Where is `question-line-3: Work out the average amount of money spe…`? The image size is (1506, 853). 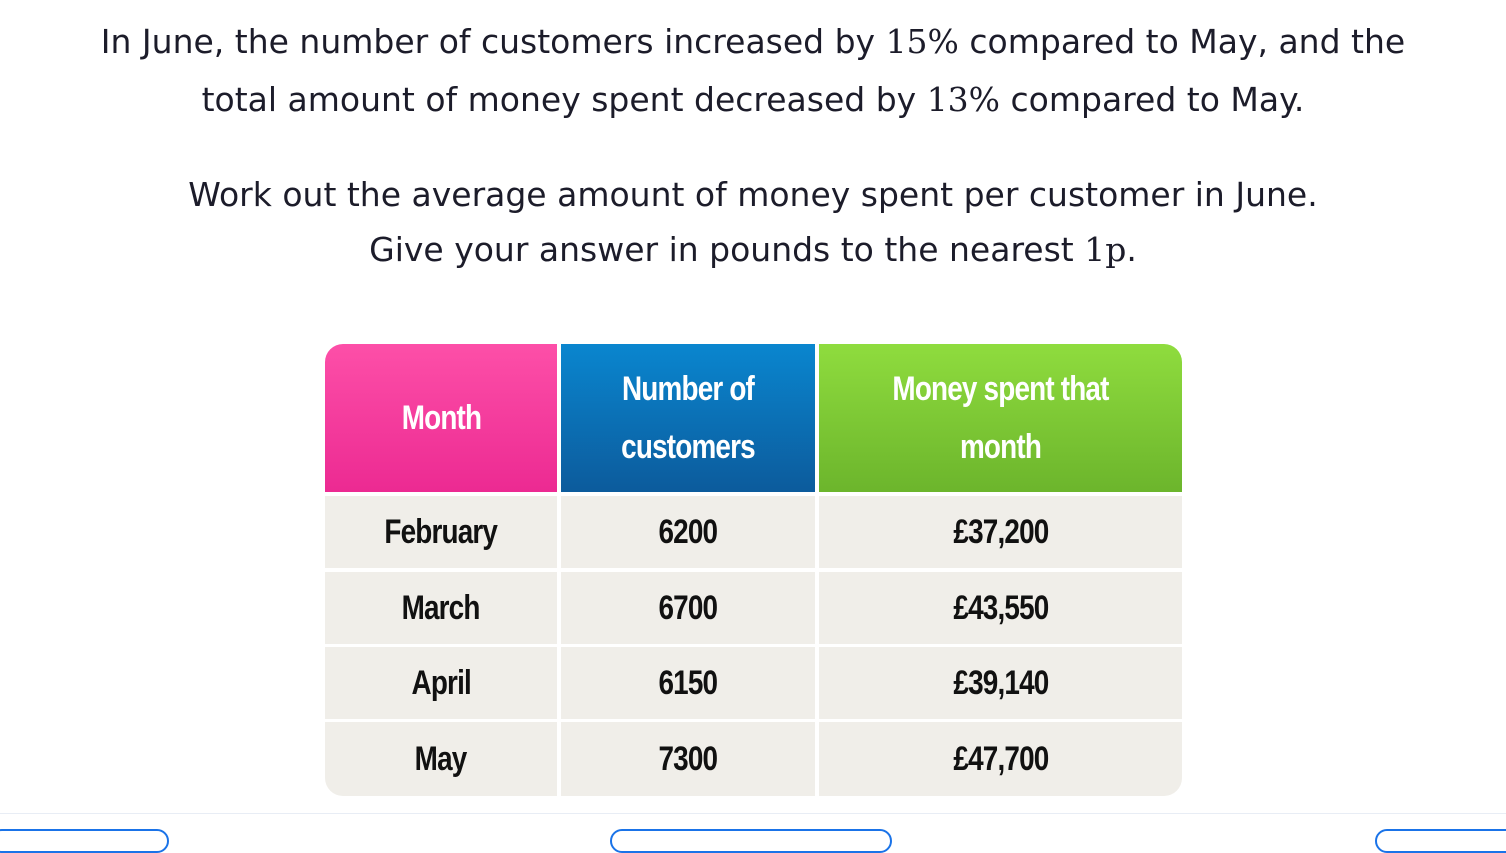
question-line-3: Work out the average amount of money spe… is located at coordinates (753, 194).